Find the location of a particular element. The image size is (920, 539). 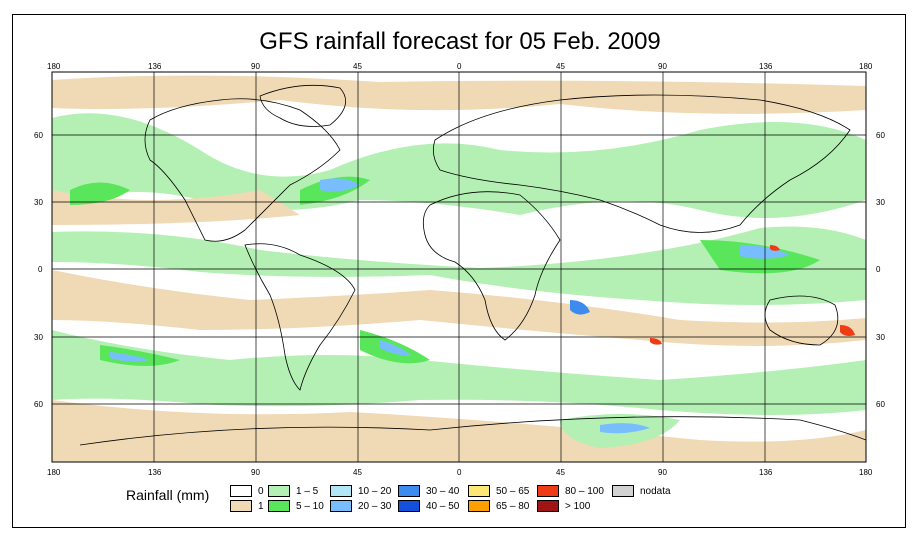

left-tick-label: 0 is located at coordinates (40, 269).